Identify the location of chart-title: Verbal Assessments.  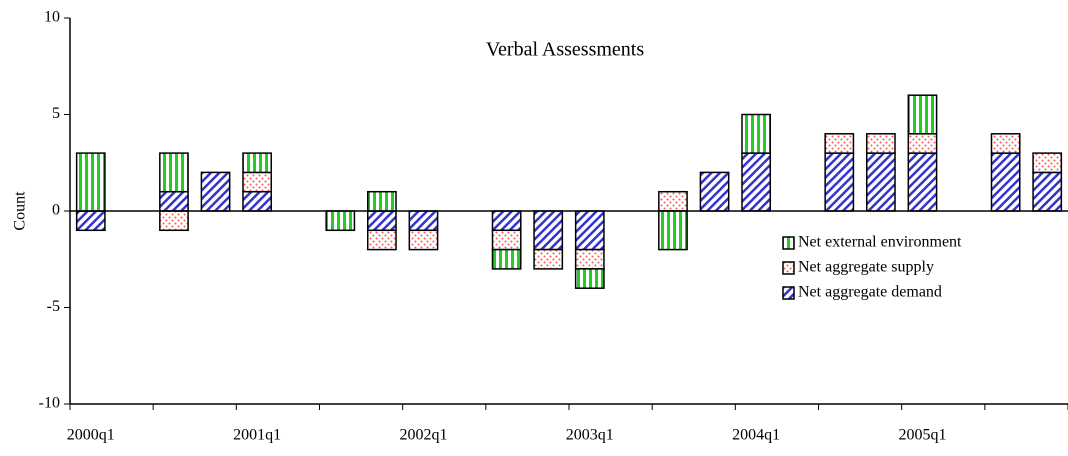
(565, 50).